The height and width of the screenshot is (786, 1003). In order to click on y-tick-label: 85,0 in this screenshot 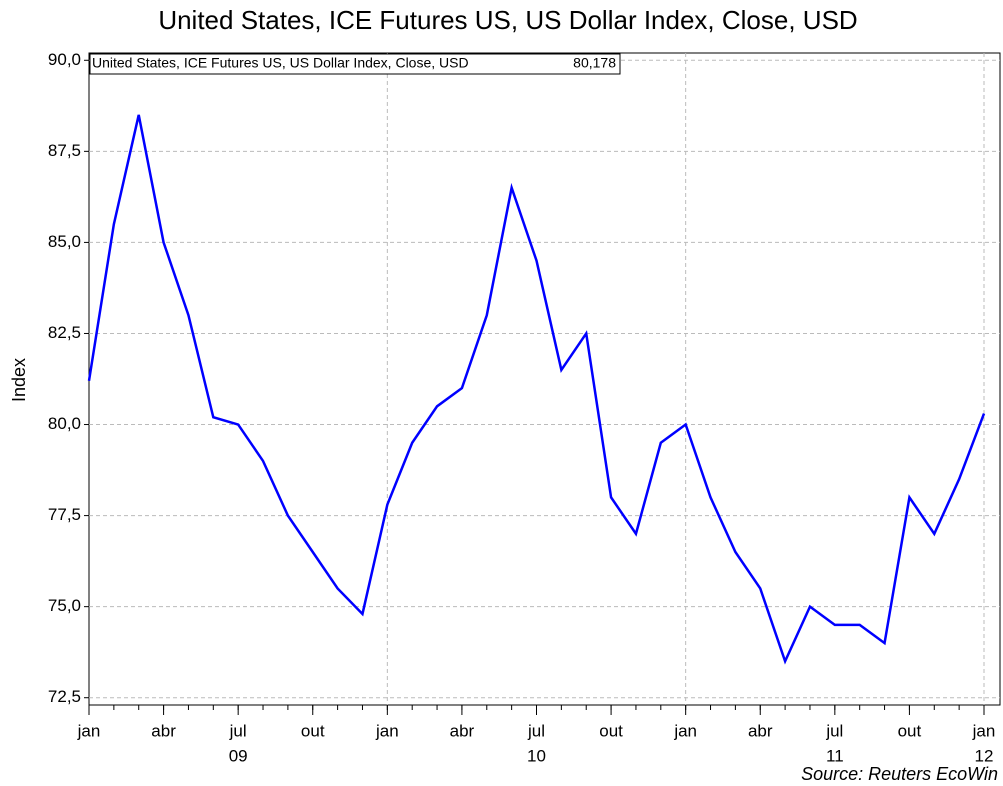, I will do `click(64, 241)`.